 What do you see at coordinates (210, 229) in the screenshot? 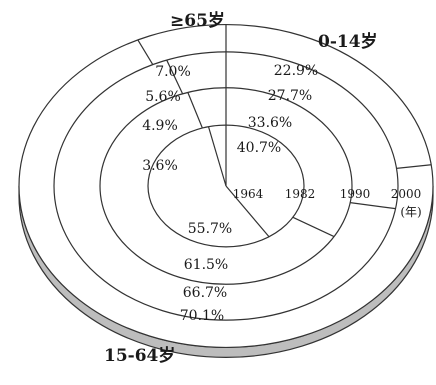
I see `label-working-1964: 55.7%` at bounding box center [210, 229].